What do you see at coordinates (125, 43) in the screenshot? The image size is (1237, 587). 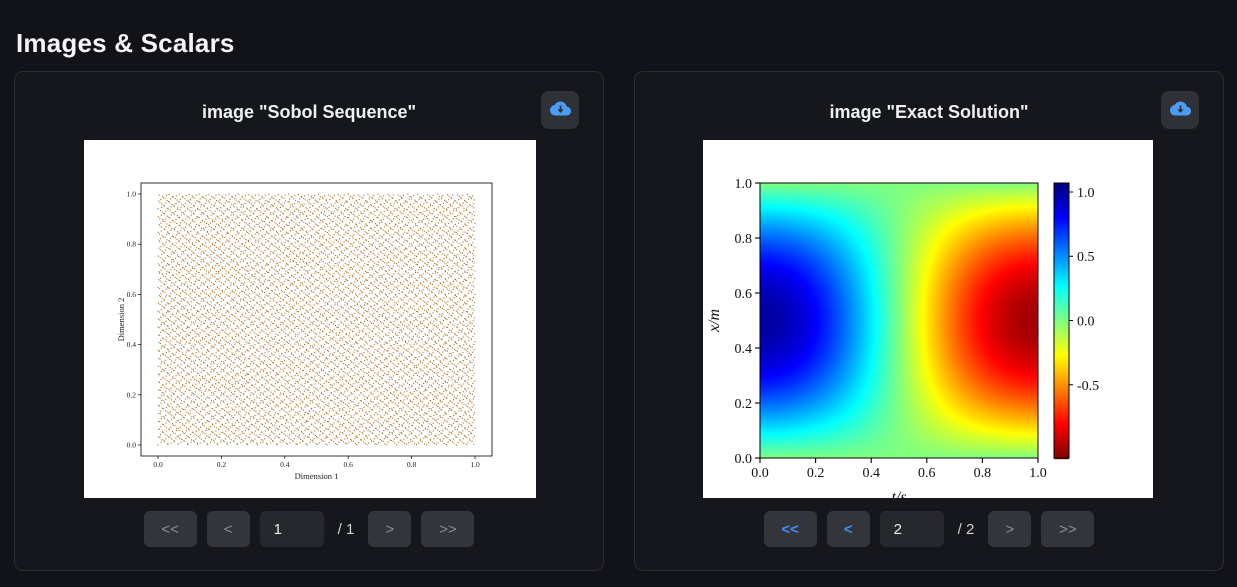 I see `page-title: Images & Scalars` at bounding box center [125, 43].